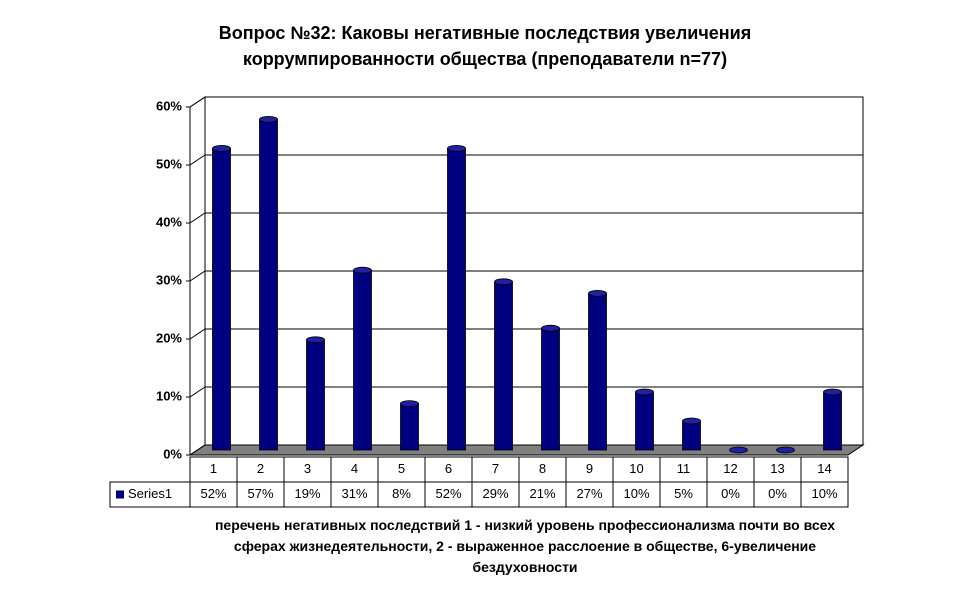 The width and height of the screenshot is (970, 604). Describe the element at coordinates (169, 163) in the screenshot. I see `y-tick-label: 50%` at that location.